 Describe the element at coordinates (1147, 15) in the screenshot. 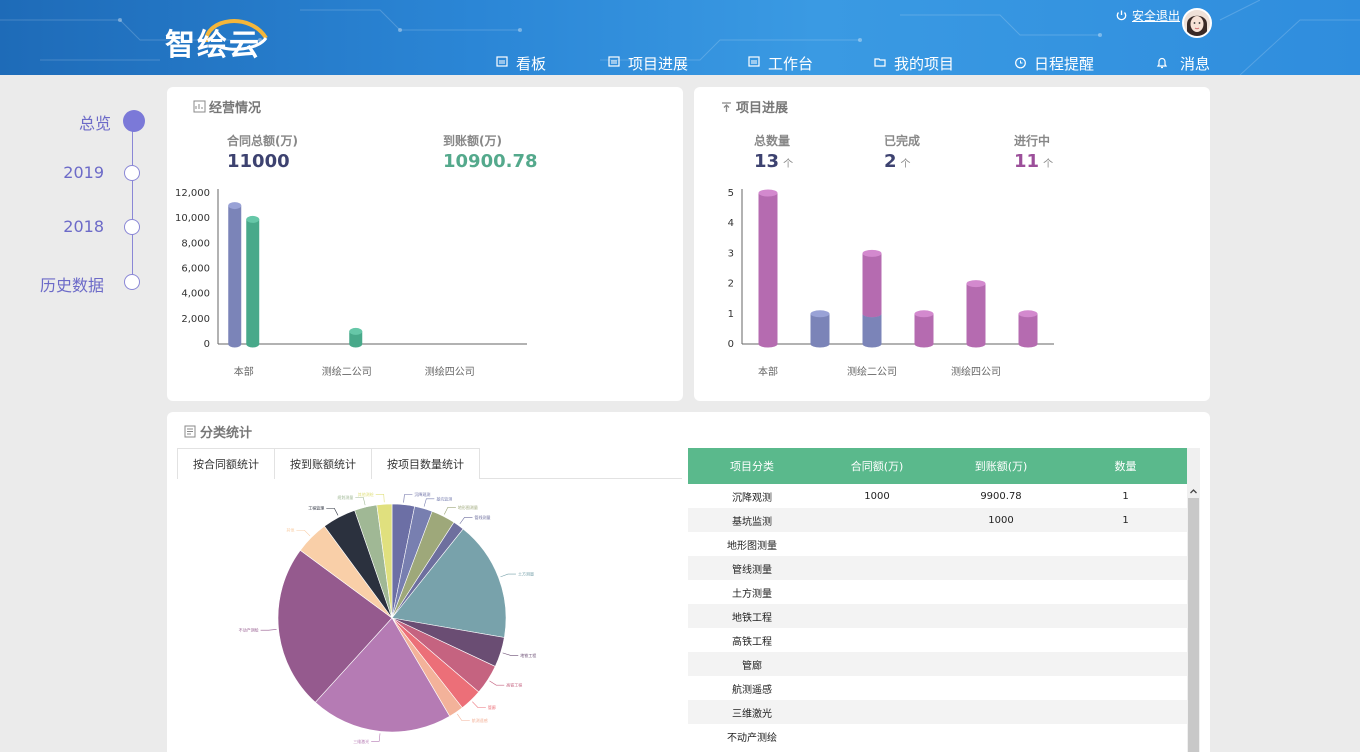

I see `logout-link: 安全退出` at that location.